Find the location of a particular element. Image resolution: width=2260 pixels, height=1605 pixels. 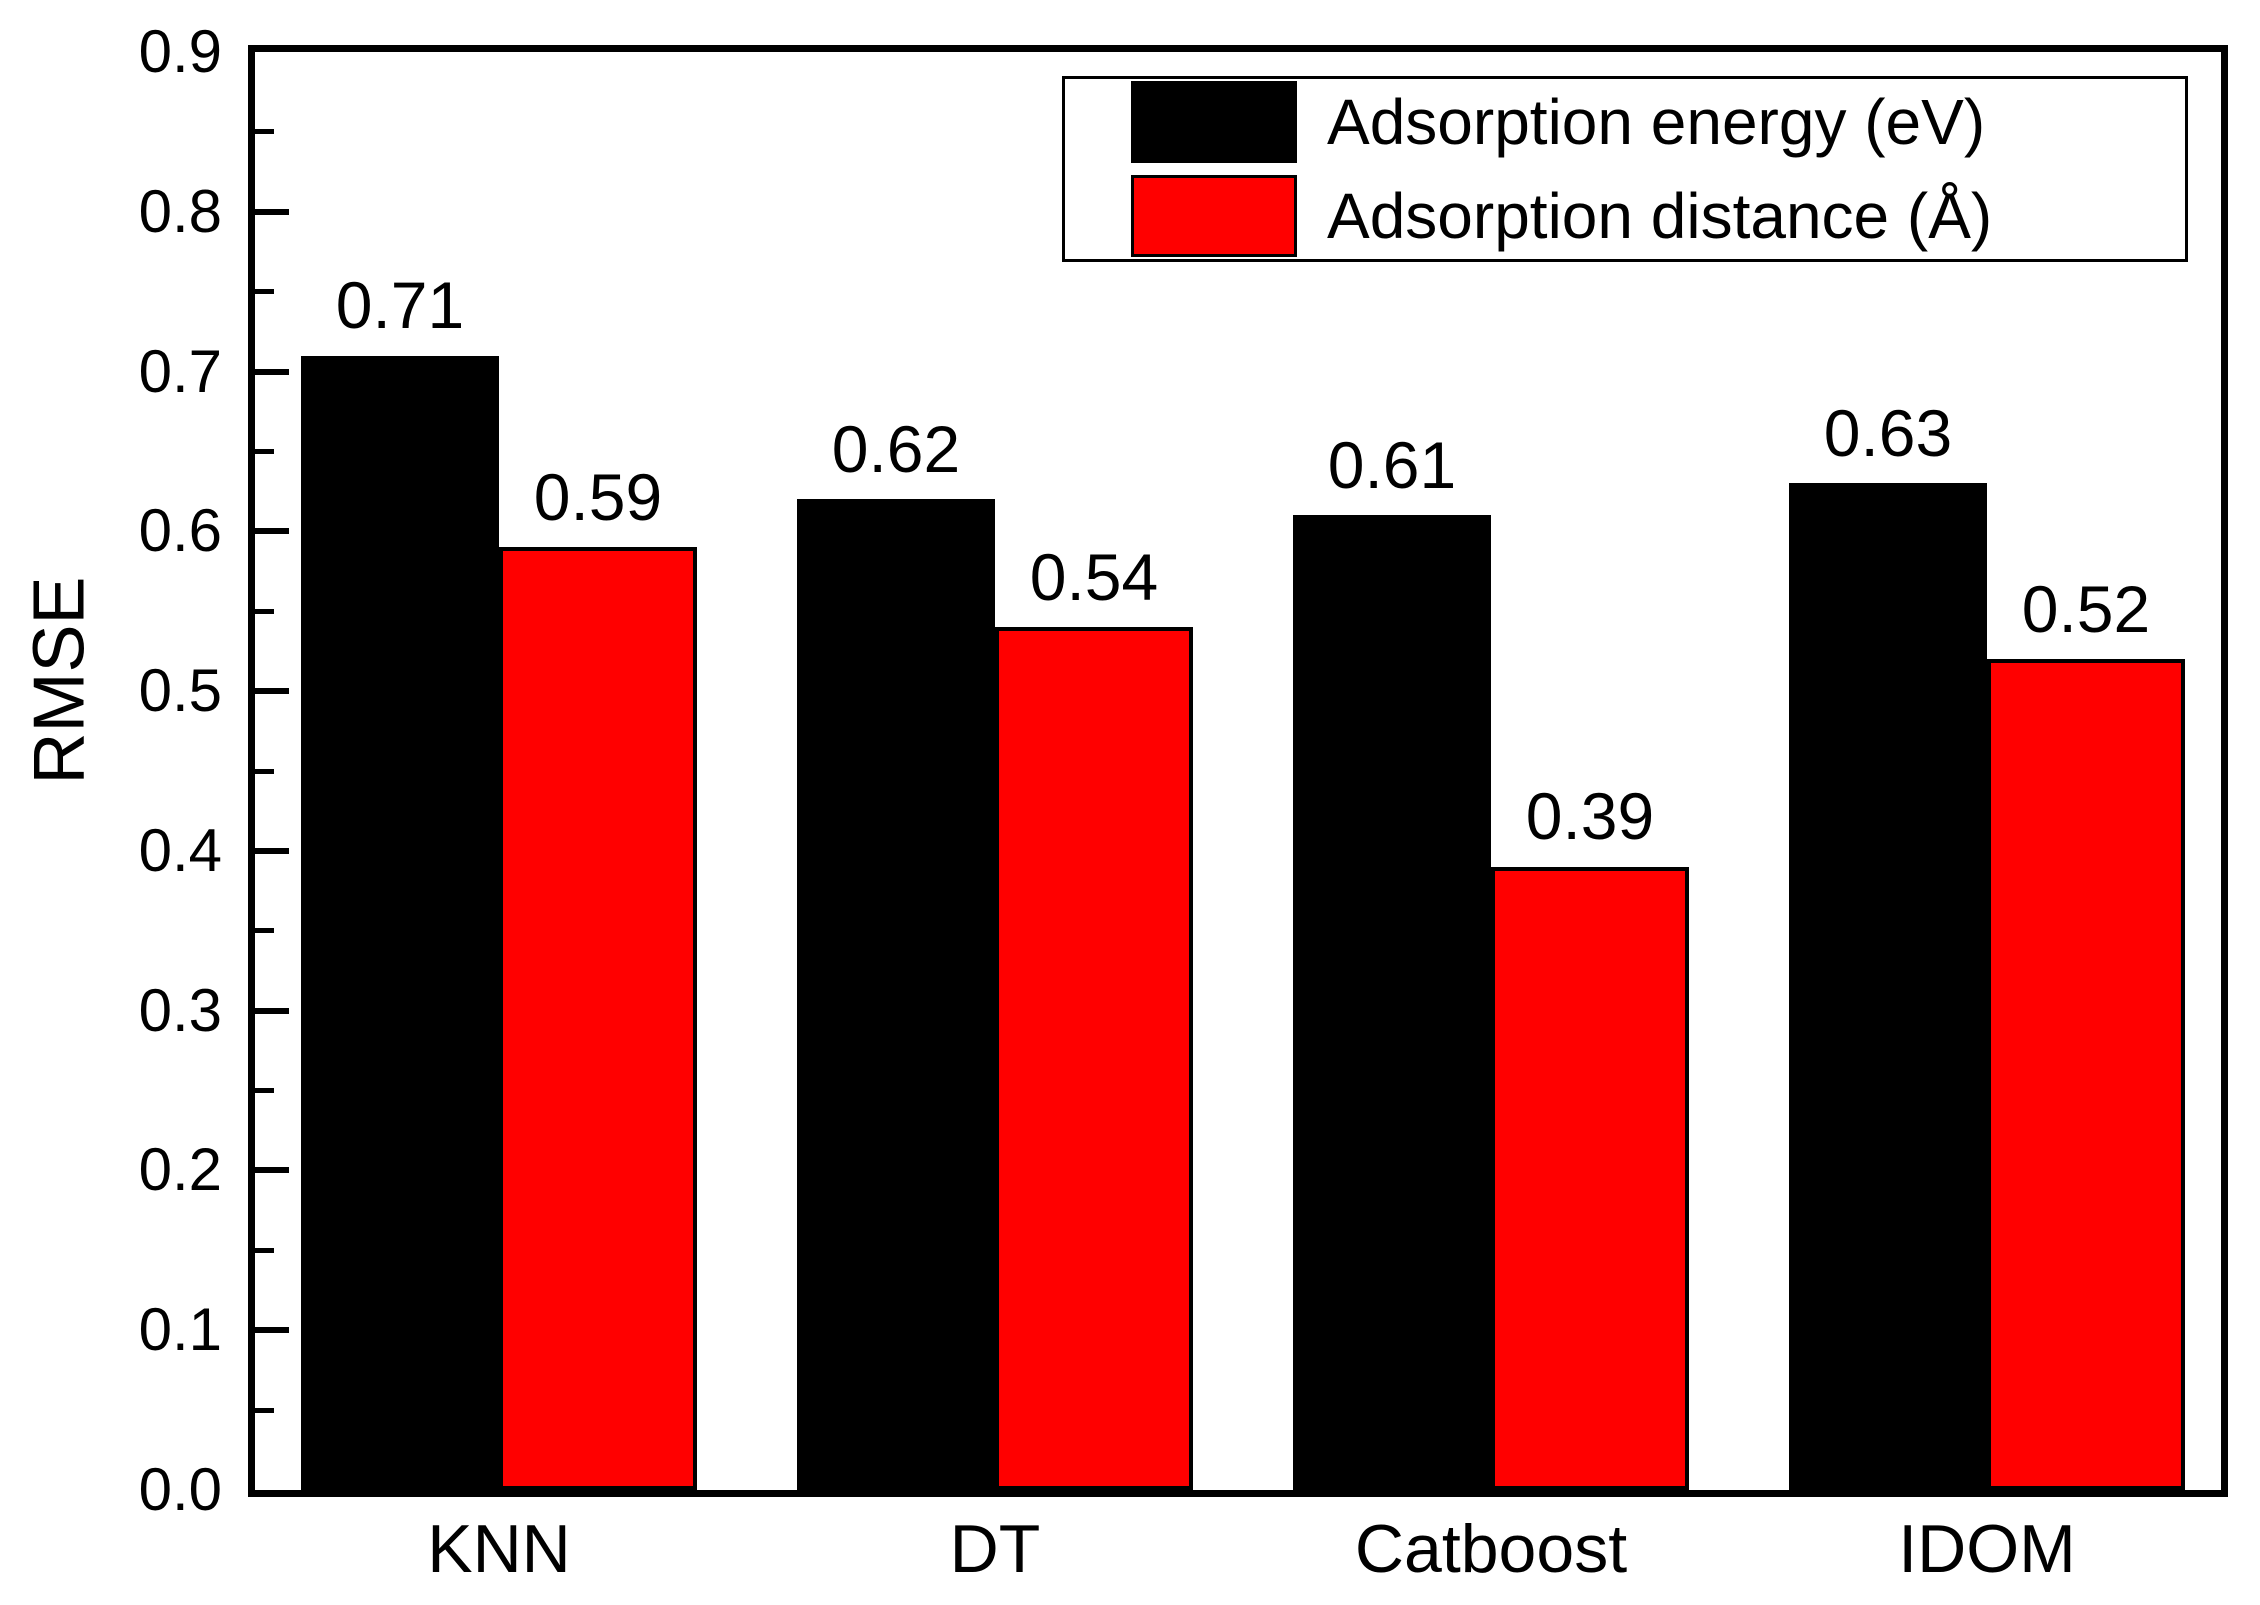

bar-knn-distance is located at coordinates (598, 1018).